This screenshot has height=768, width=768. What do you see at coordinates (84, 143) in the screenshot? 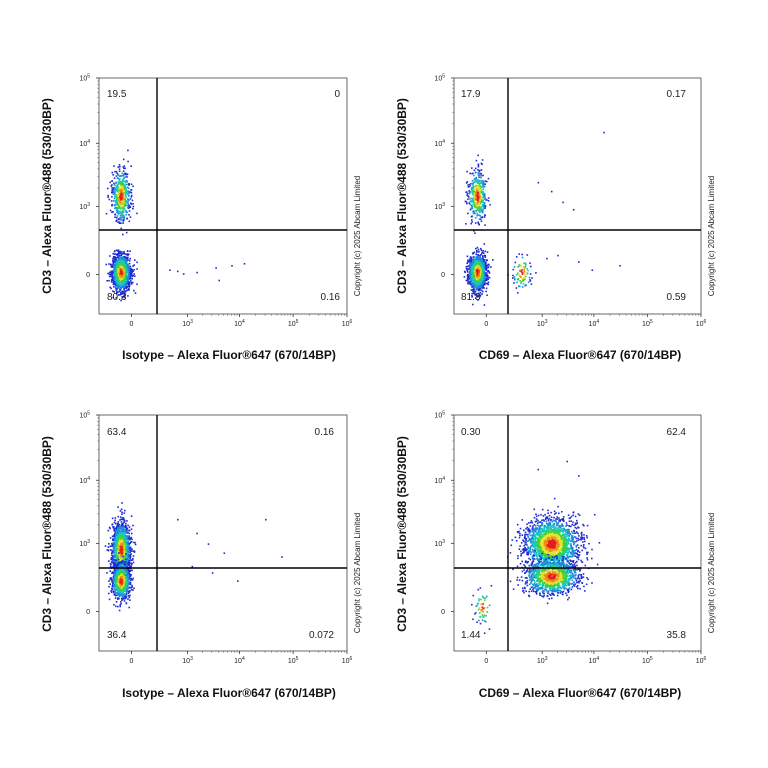
I see `y-tick-label: 104` at bounding box center [84, 143].